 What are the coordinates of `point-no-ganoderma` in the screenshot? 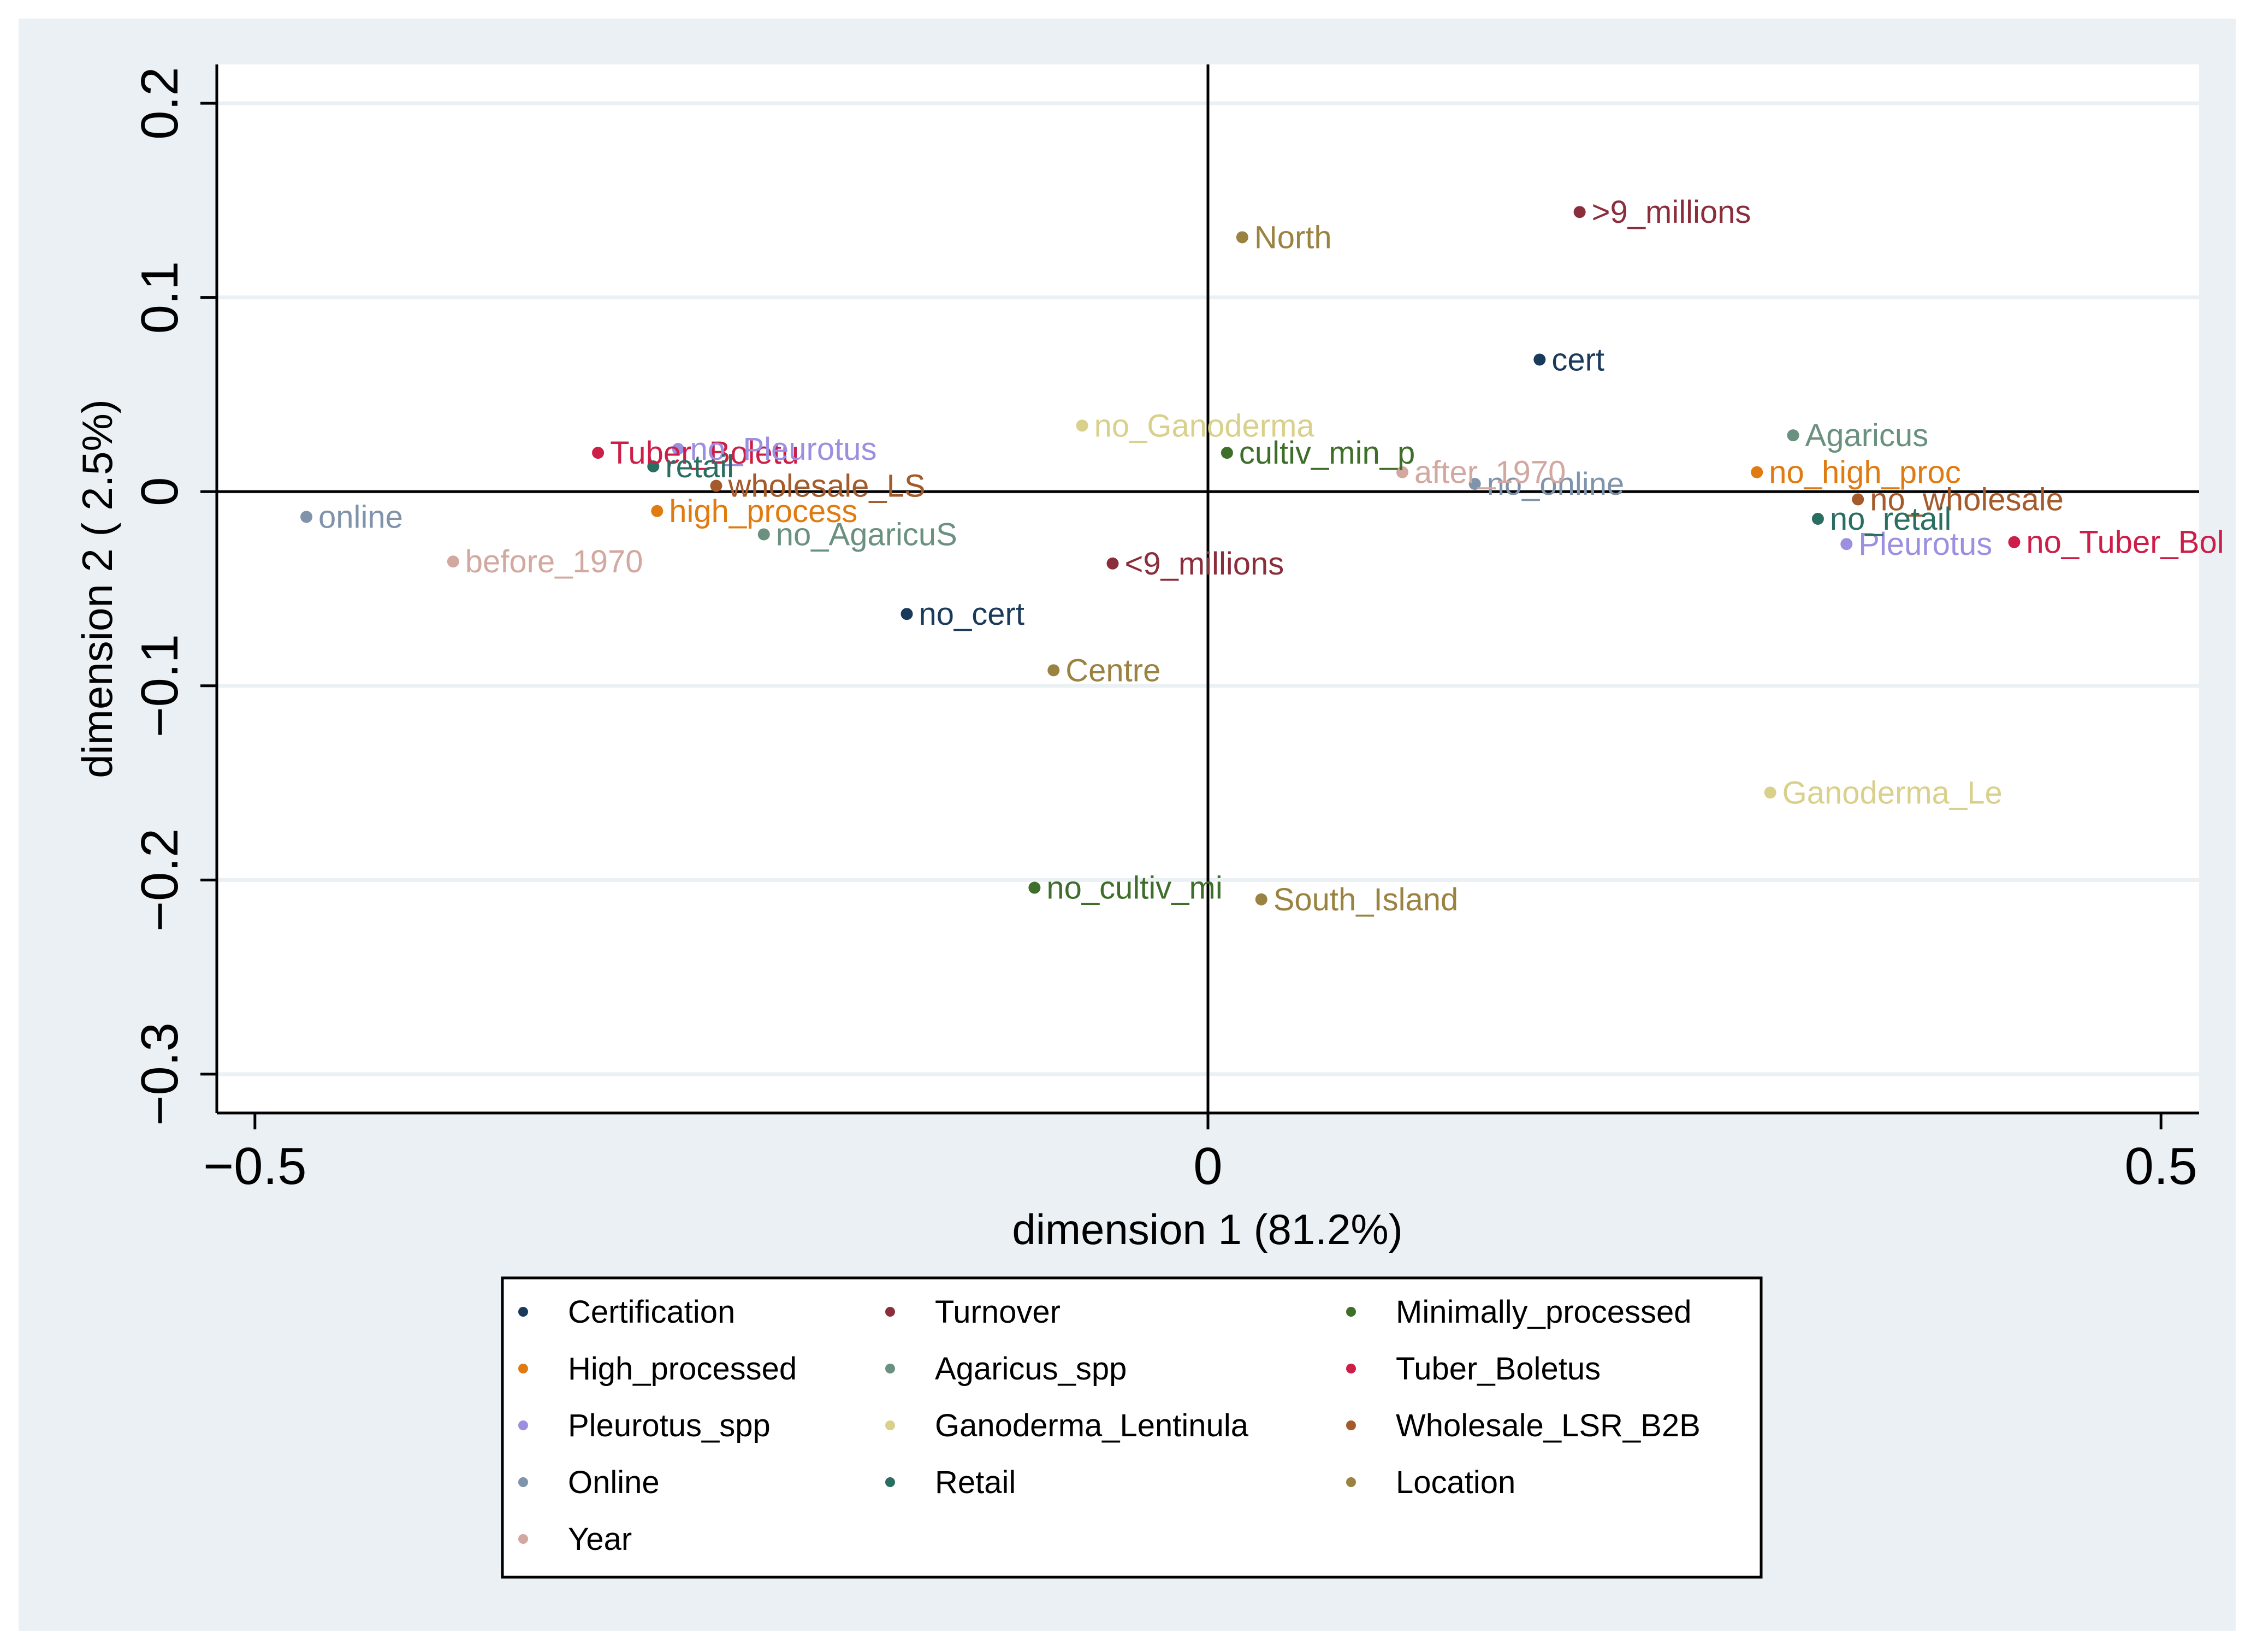 It's located at (1082, 425).